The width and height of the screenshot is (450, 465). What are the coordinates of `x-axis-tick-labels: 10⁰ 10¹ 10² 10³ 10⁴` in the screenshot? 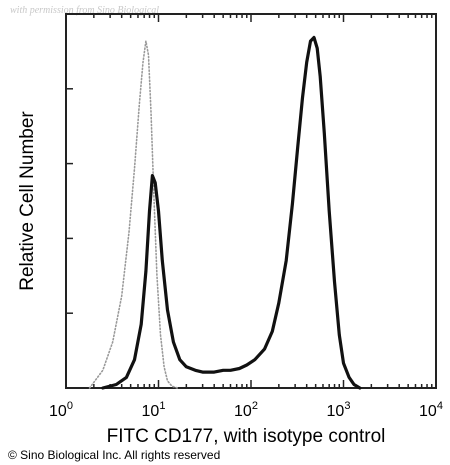 It's located at (246, 410).